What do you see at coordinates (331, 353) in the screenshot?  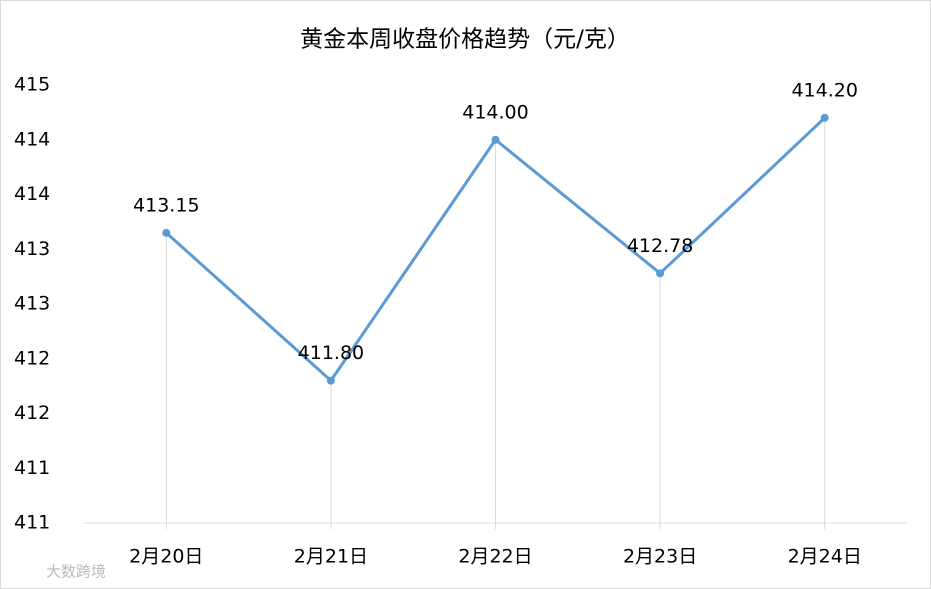 I see `data-label: 411.80` at bounding box center [331, 353].